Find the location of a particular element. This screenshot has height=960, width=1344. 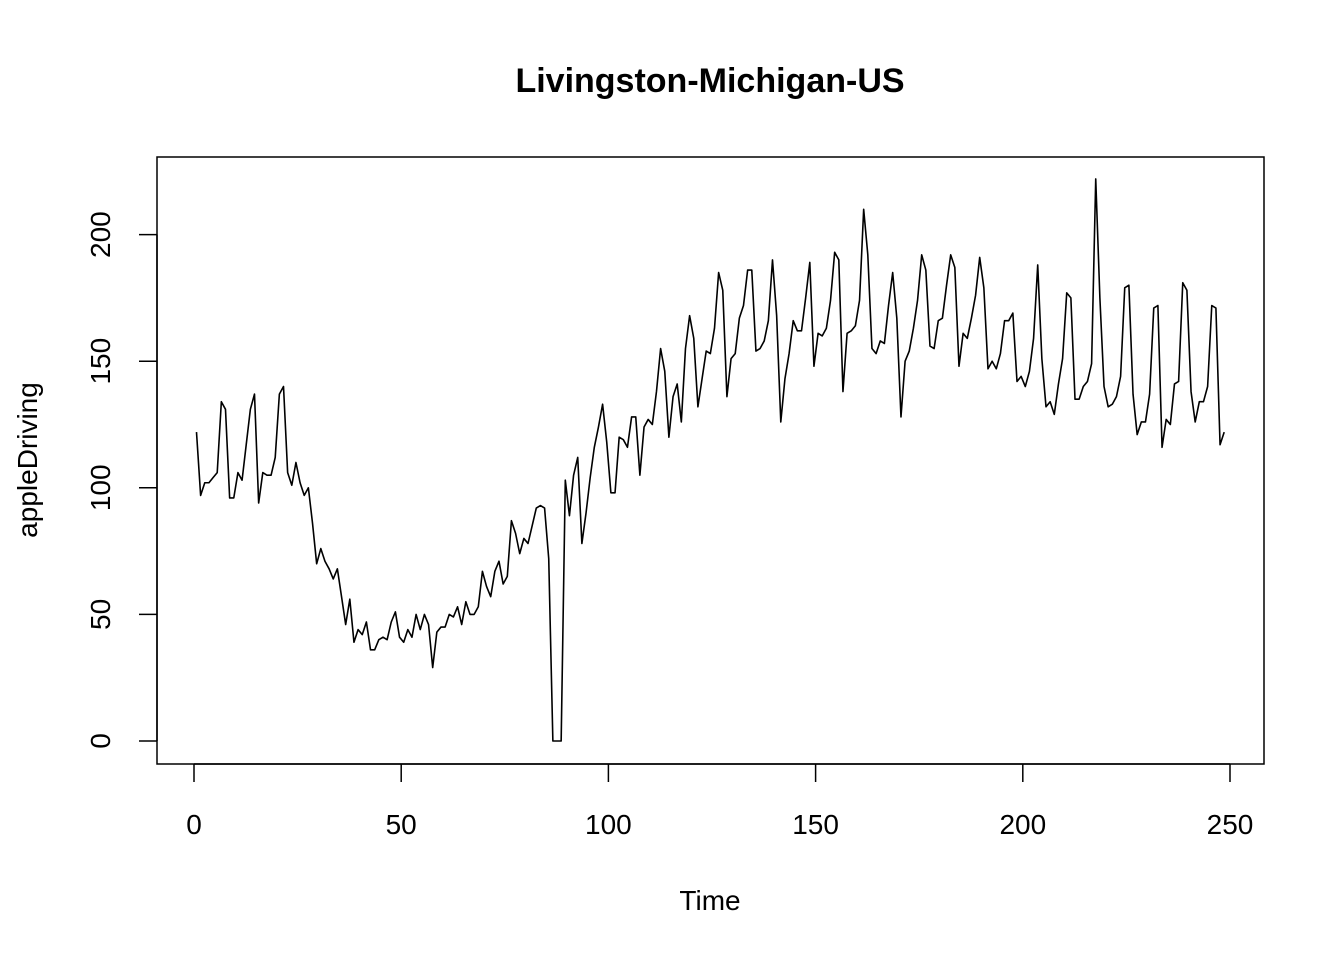

x-tick-label: 50 is located at coordinates (401, 824).